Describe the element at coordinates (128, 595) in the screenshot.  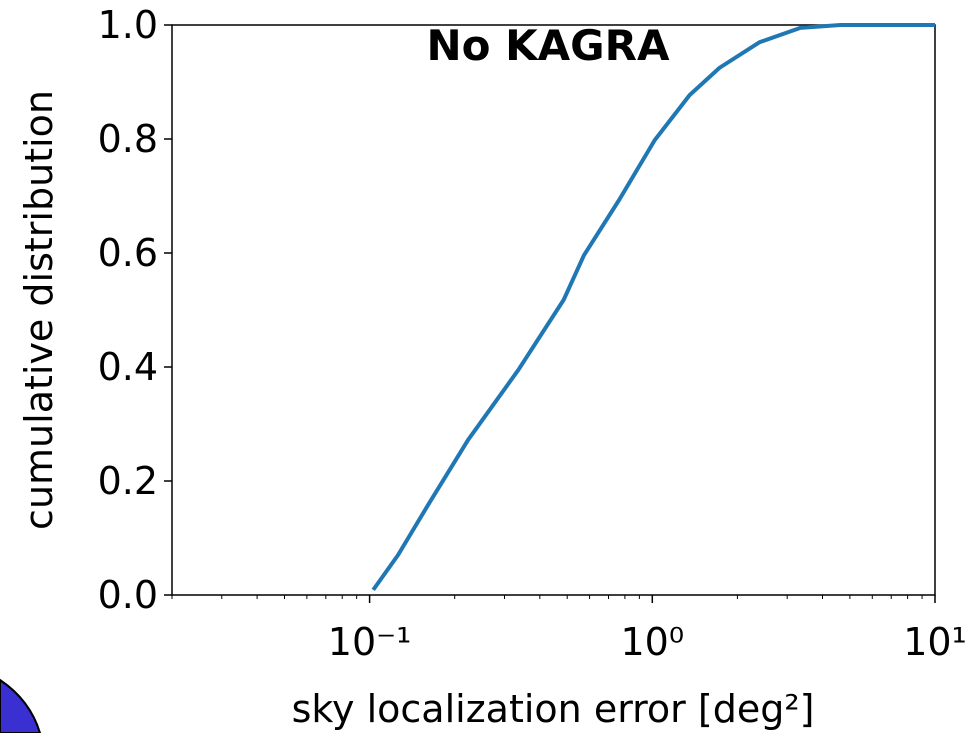
I see `y-tick-label: 0.0` at that location.